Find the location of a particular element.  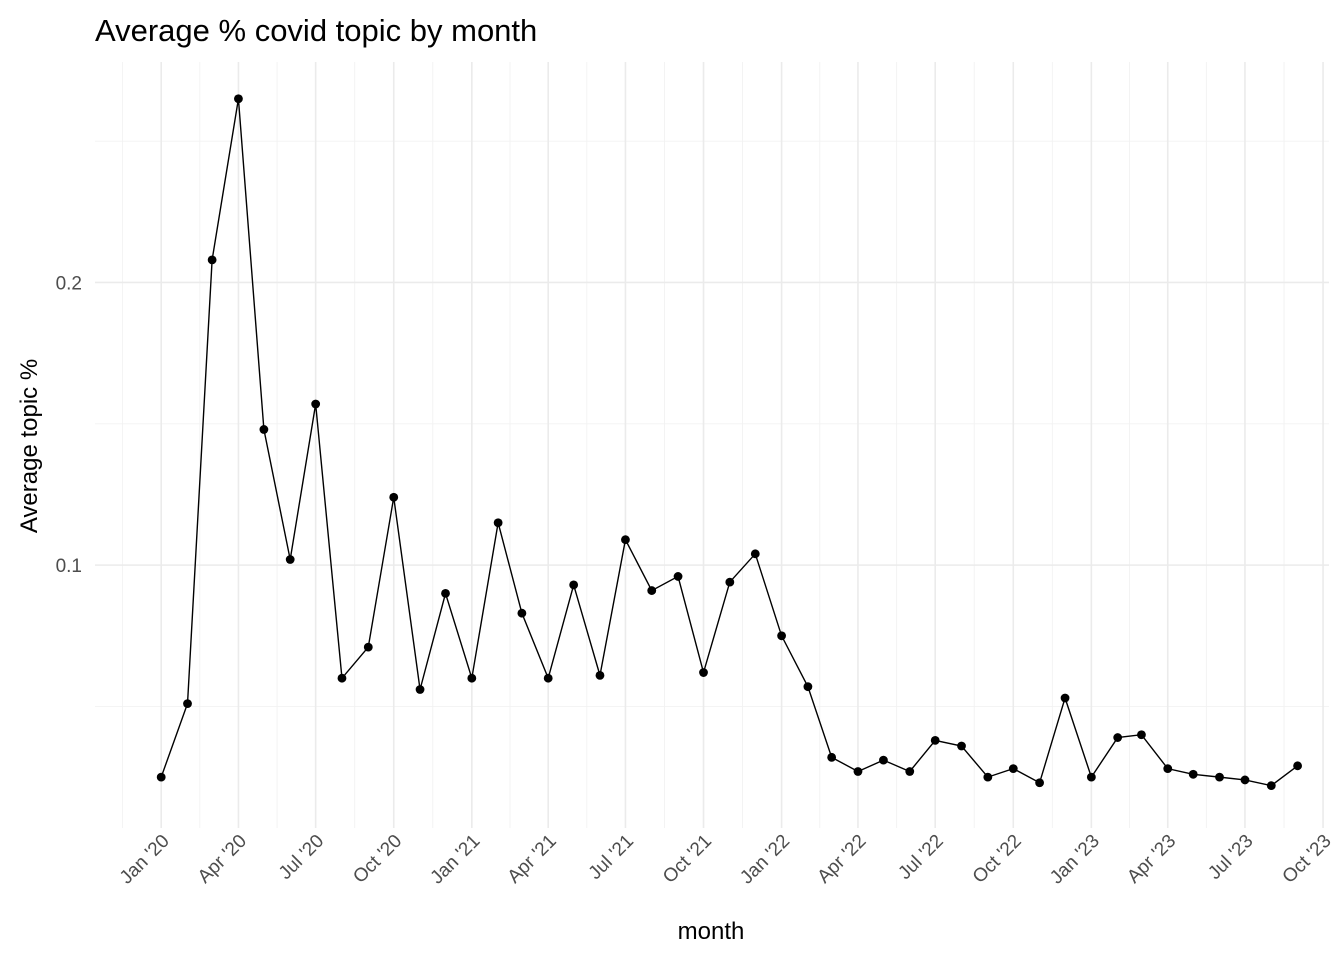

y-tick-label: 0.1 is located at coordinates (69, 566).